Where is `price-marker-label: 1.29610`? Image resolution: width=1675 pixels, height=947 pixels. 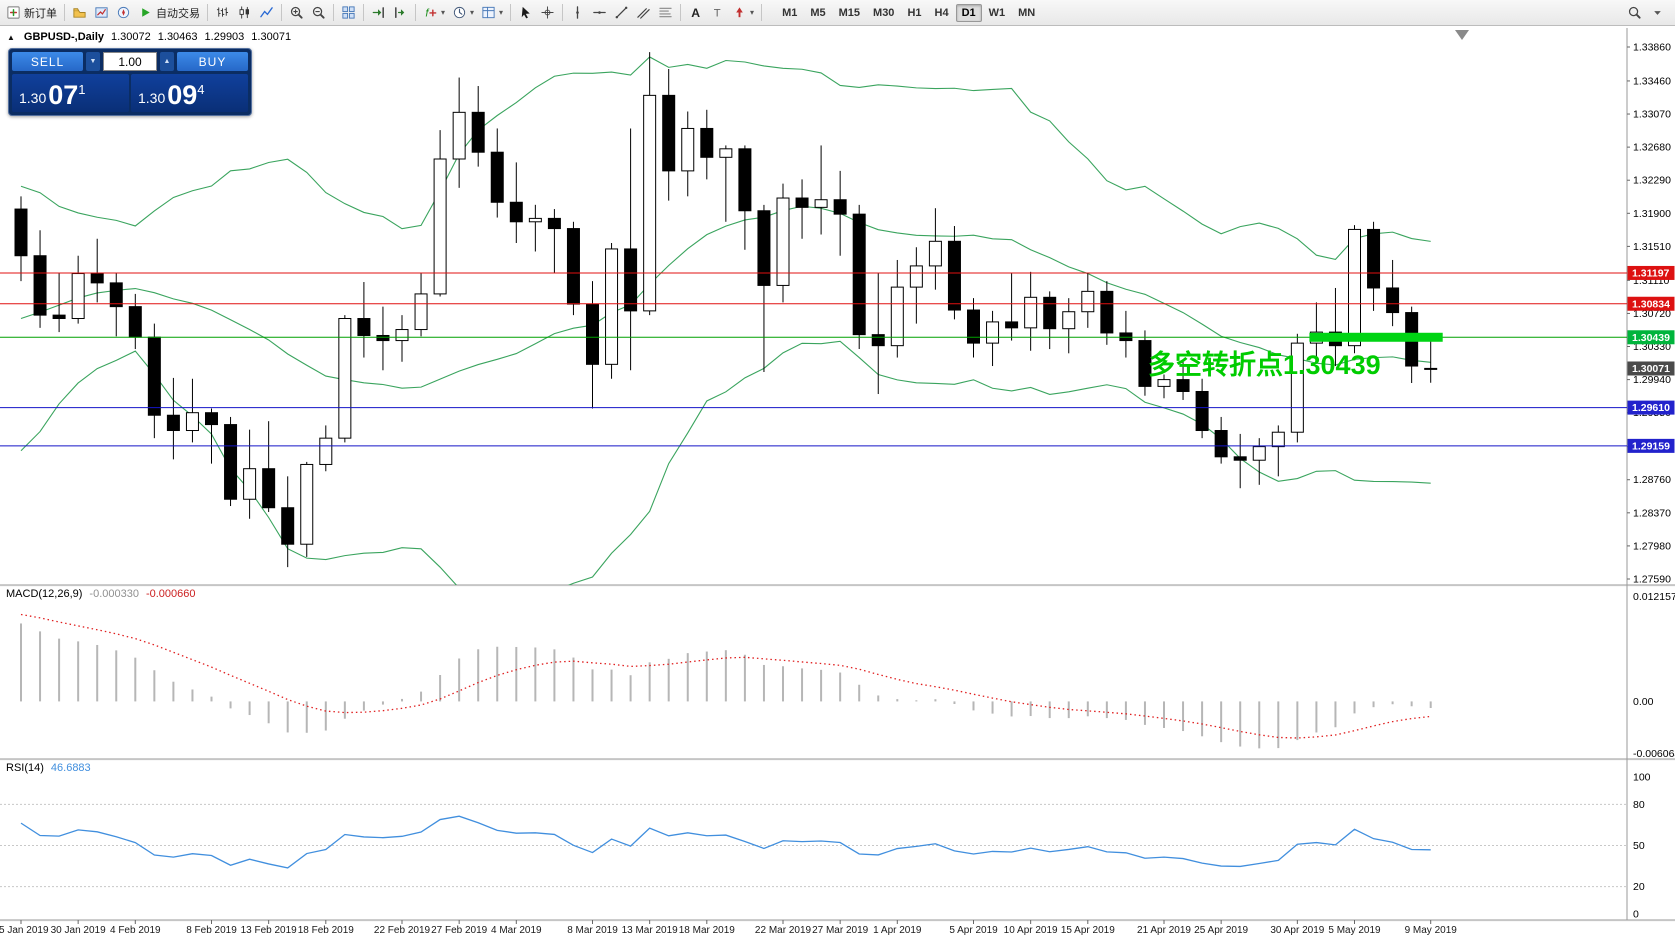
price-marker-label: 1.29610 is located at coordinates (1651, 408).